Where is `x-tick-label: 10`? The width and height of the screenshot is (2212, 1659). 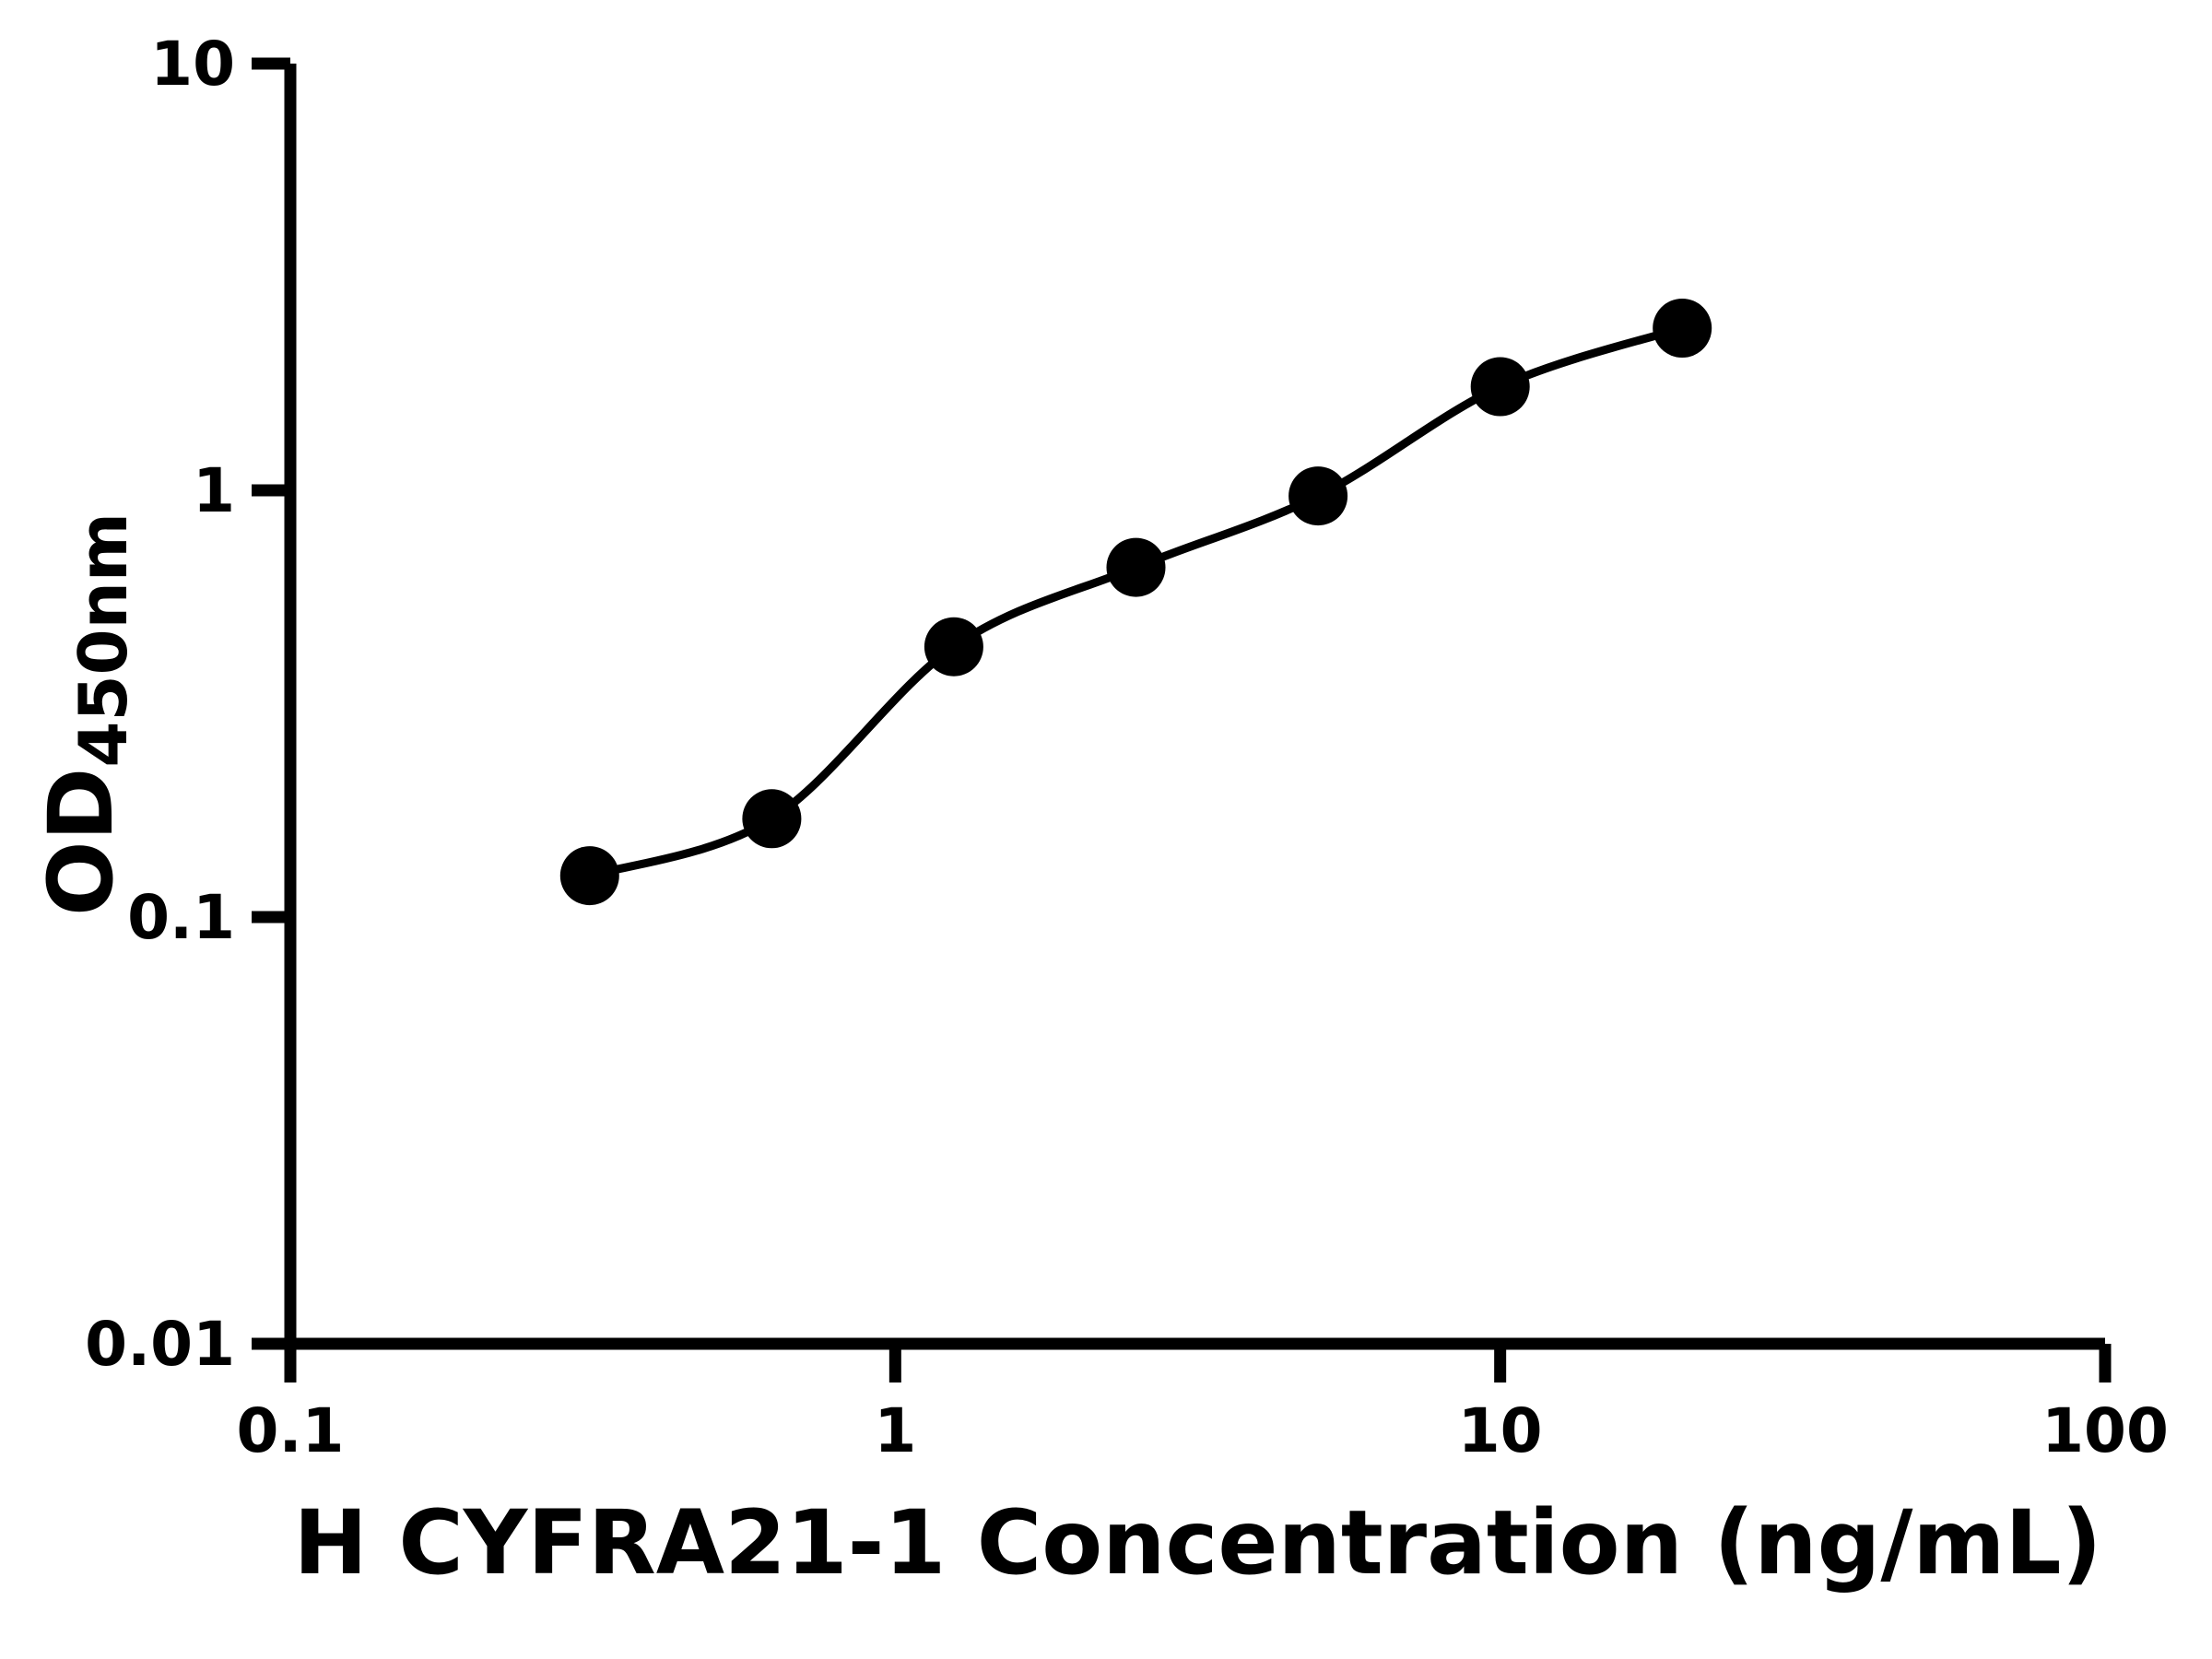
x-tick-label: 10 is located at coordinates (1500, 1430).